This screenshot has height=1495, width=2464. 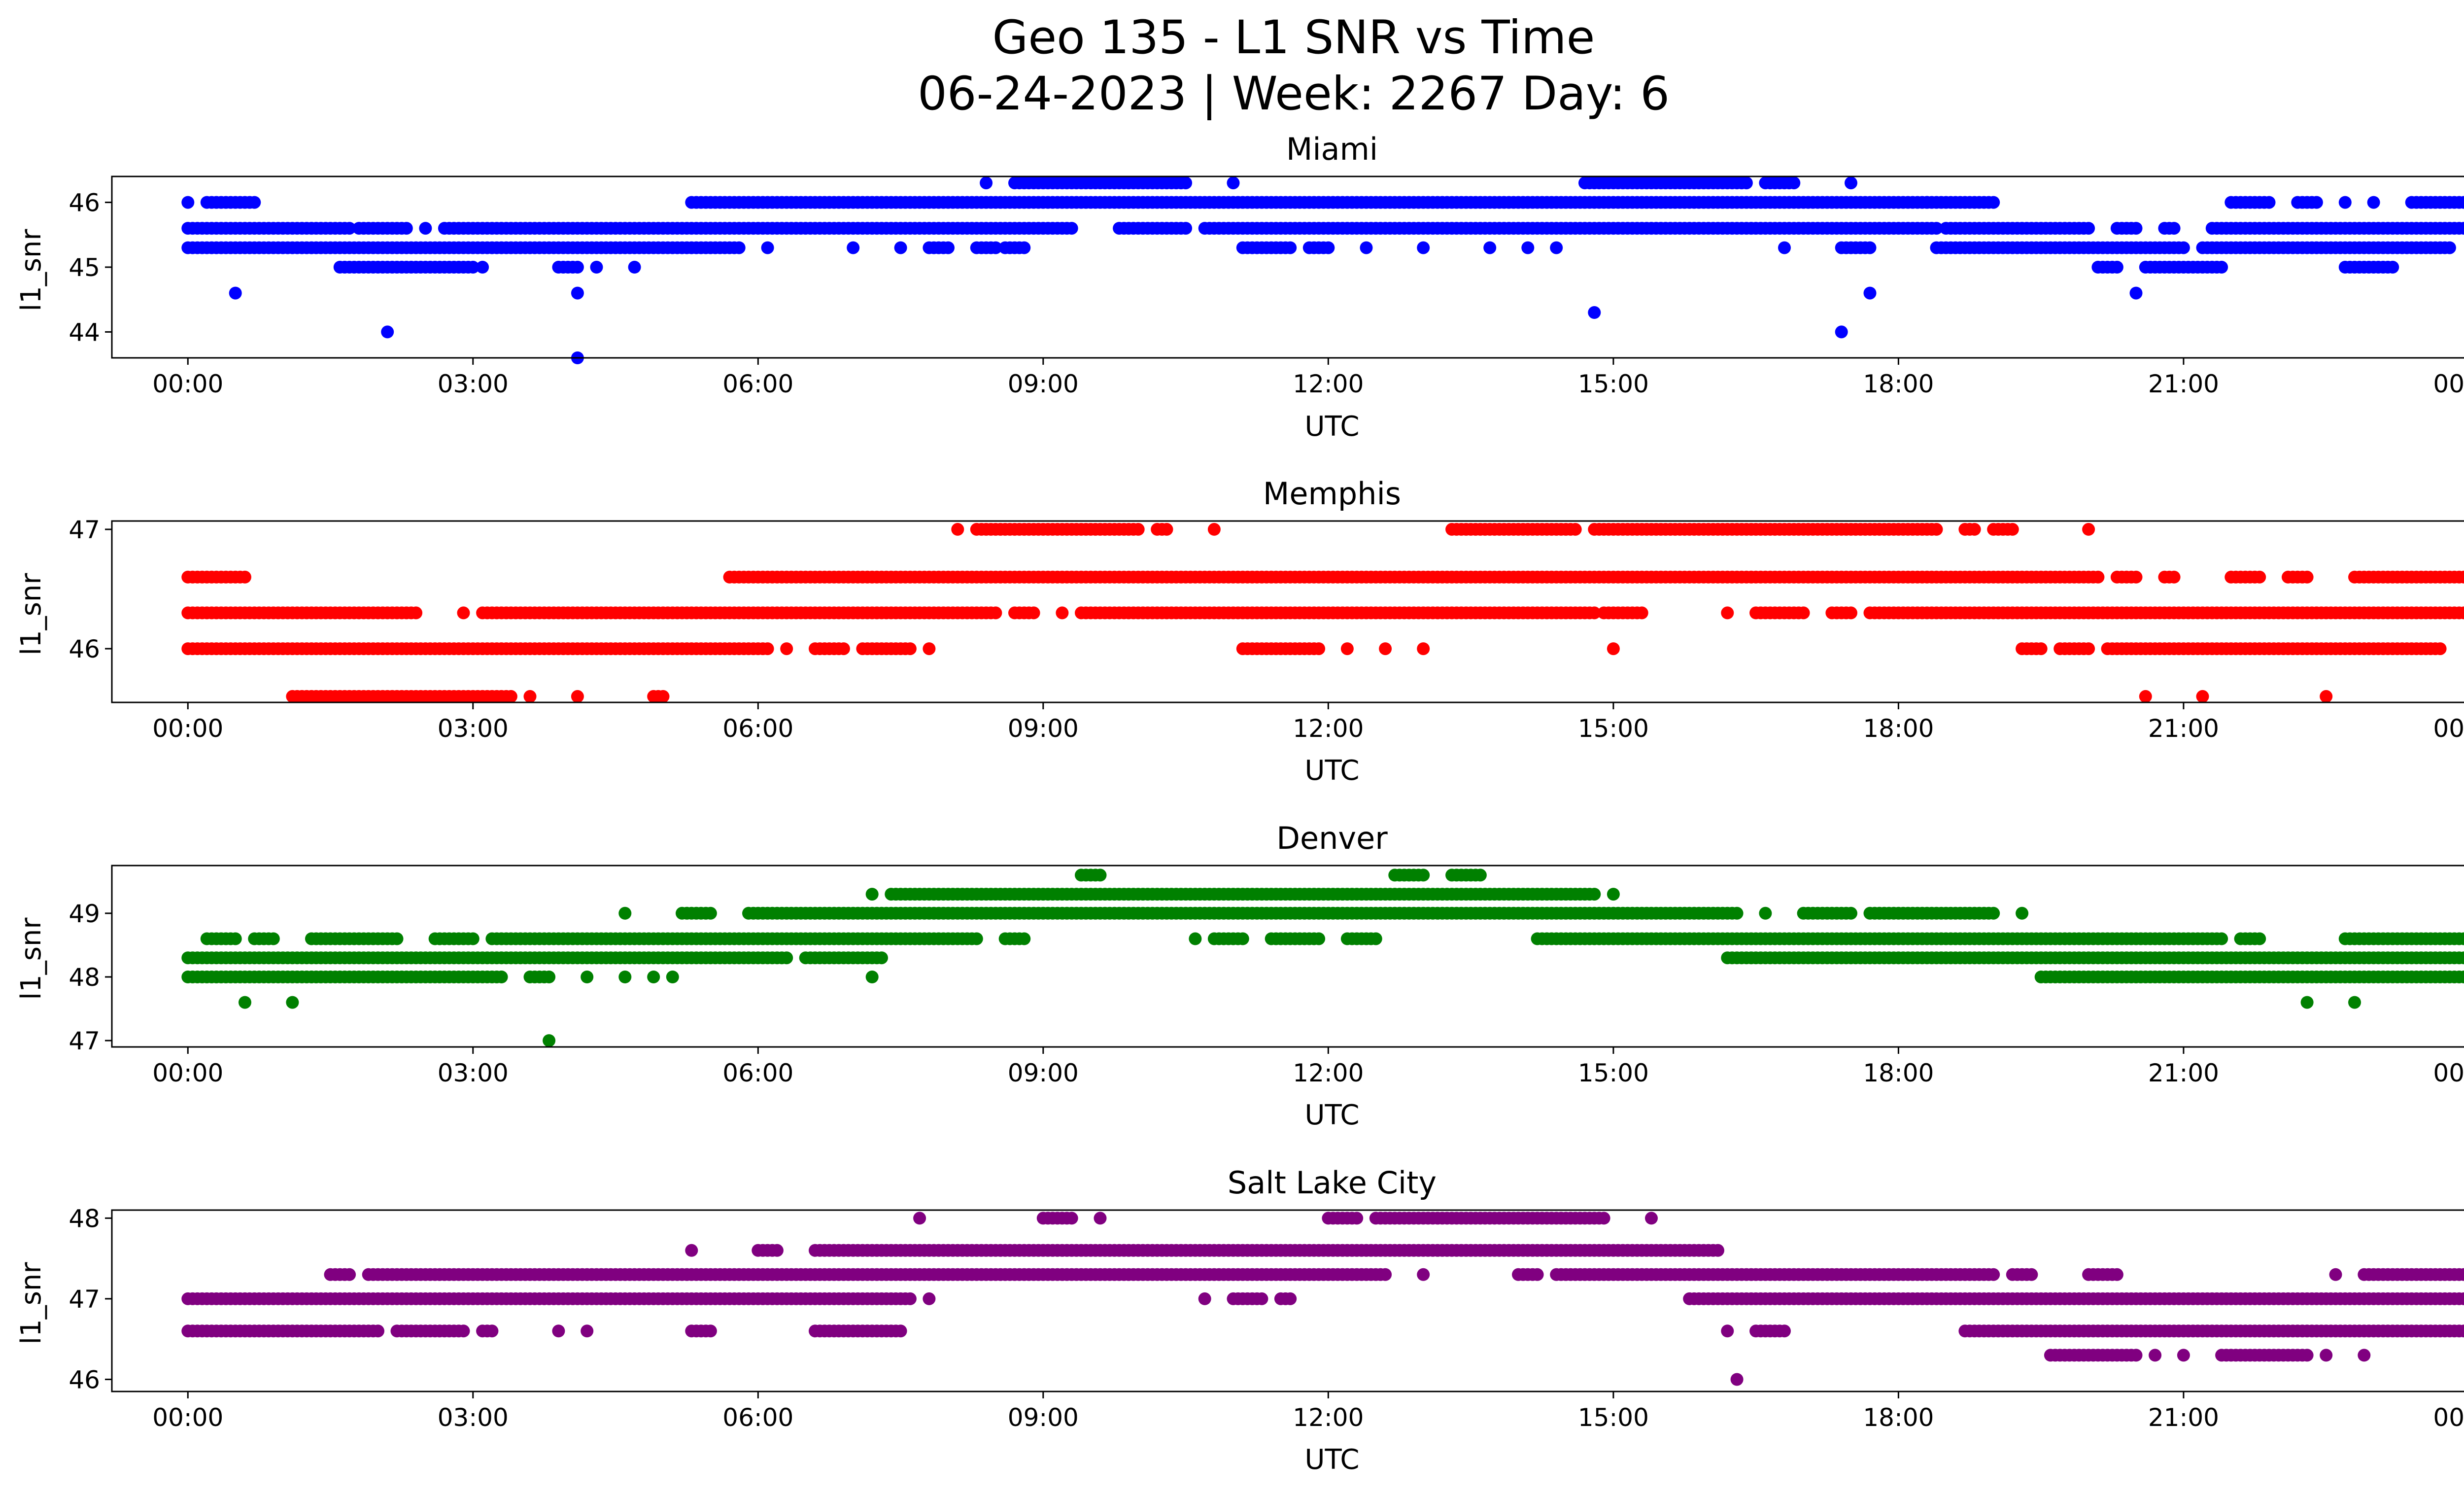 I want to click on salt-lake-city-y-axis-label: l1_snr, so click(x=31, y=1303).